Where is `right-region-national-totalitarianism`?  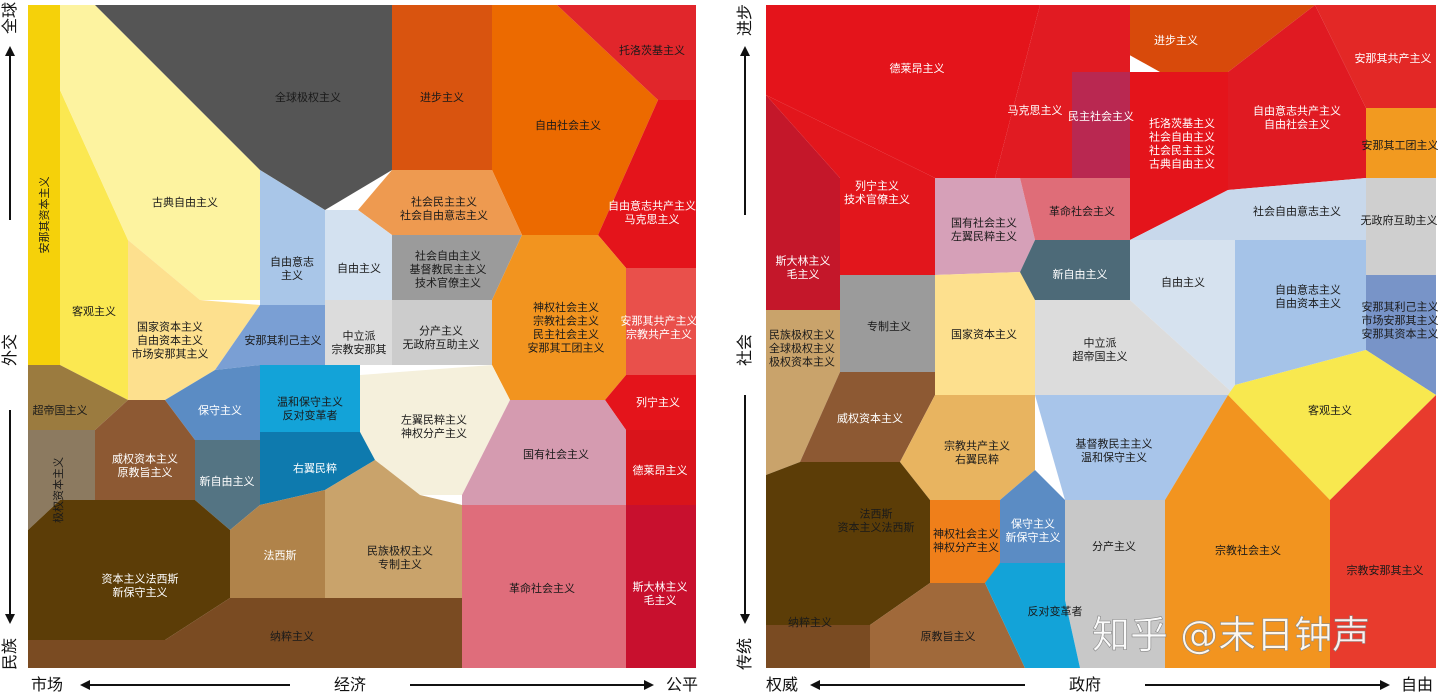
right-region-national-totalitarianism is located at coordinates (803, 392).